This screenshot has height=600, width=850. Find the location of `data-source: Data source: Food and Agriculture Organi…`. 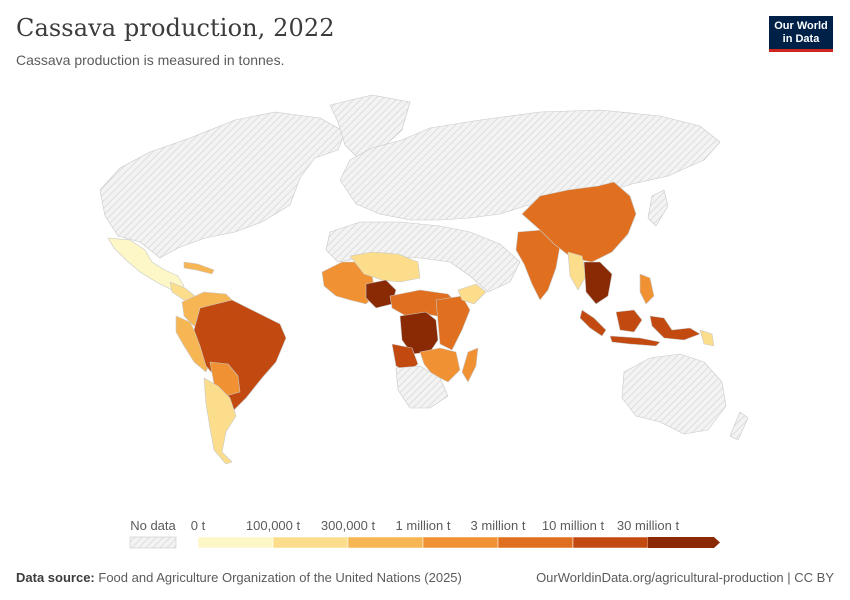

data-source: Data source: Food and Agriculture Organi… is located at coordinates (239, 577).